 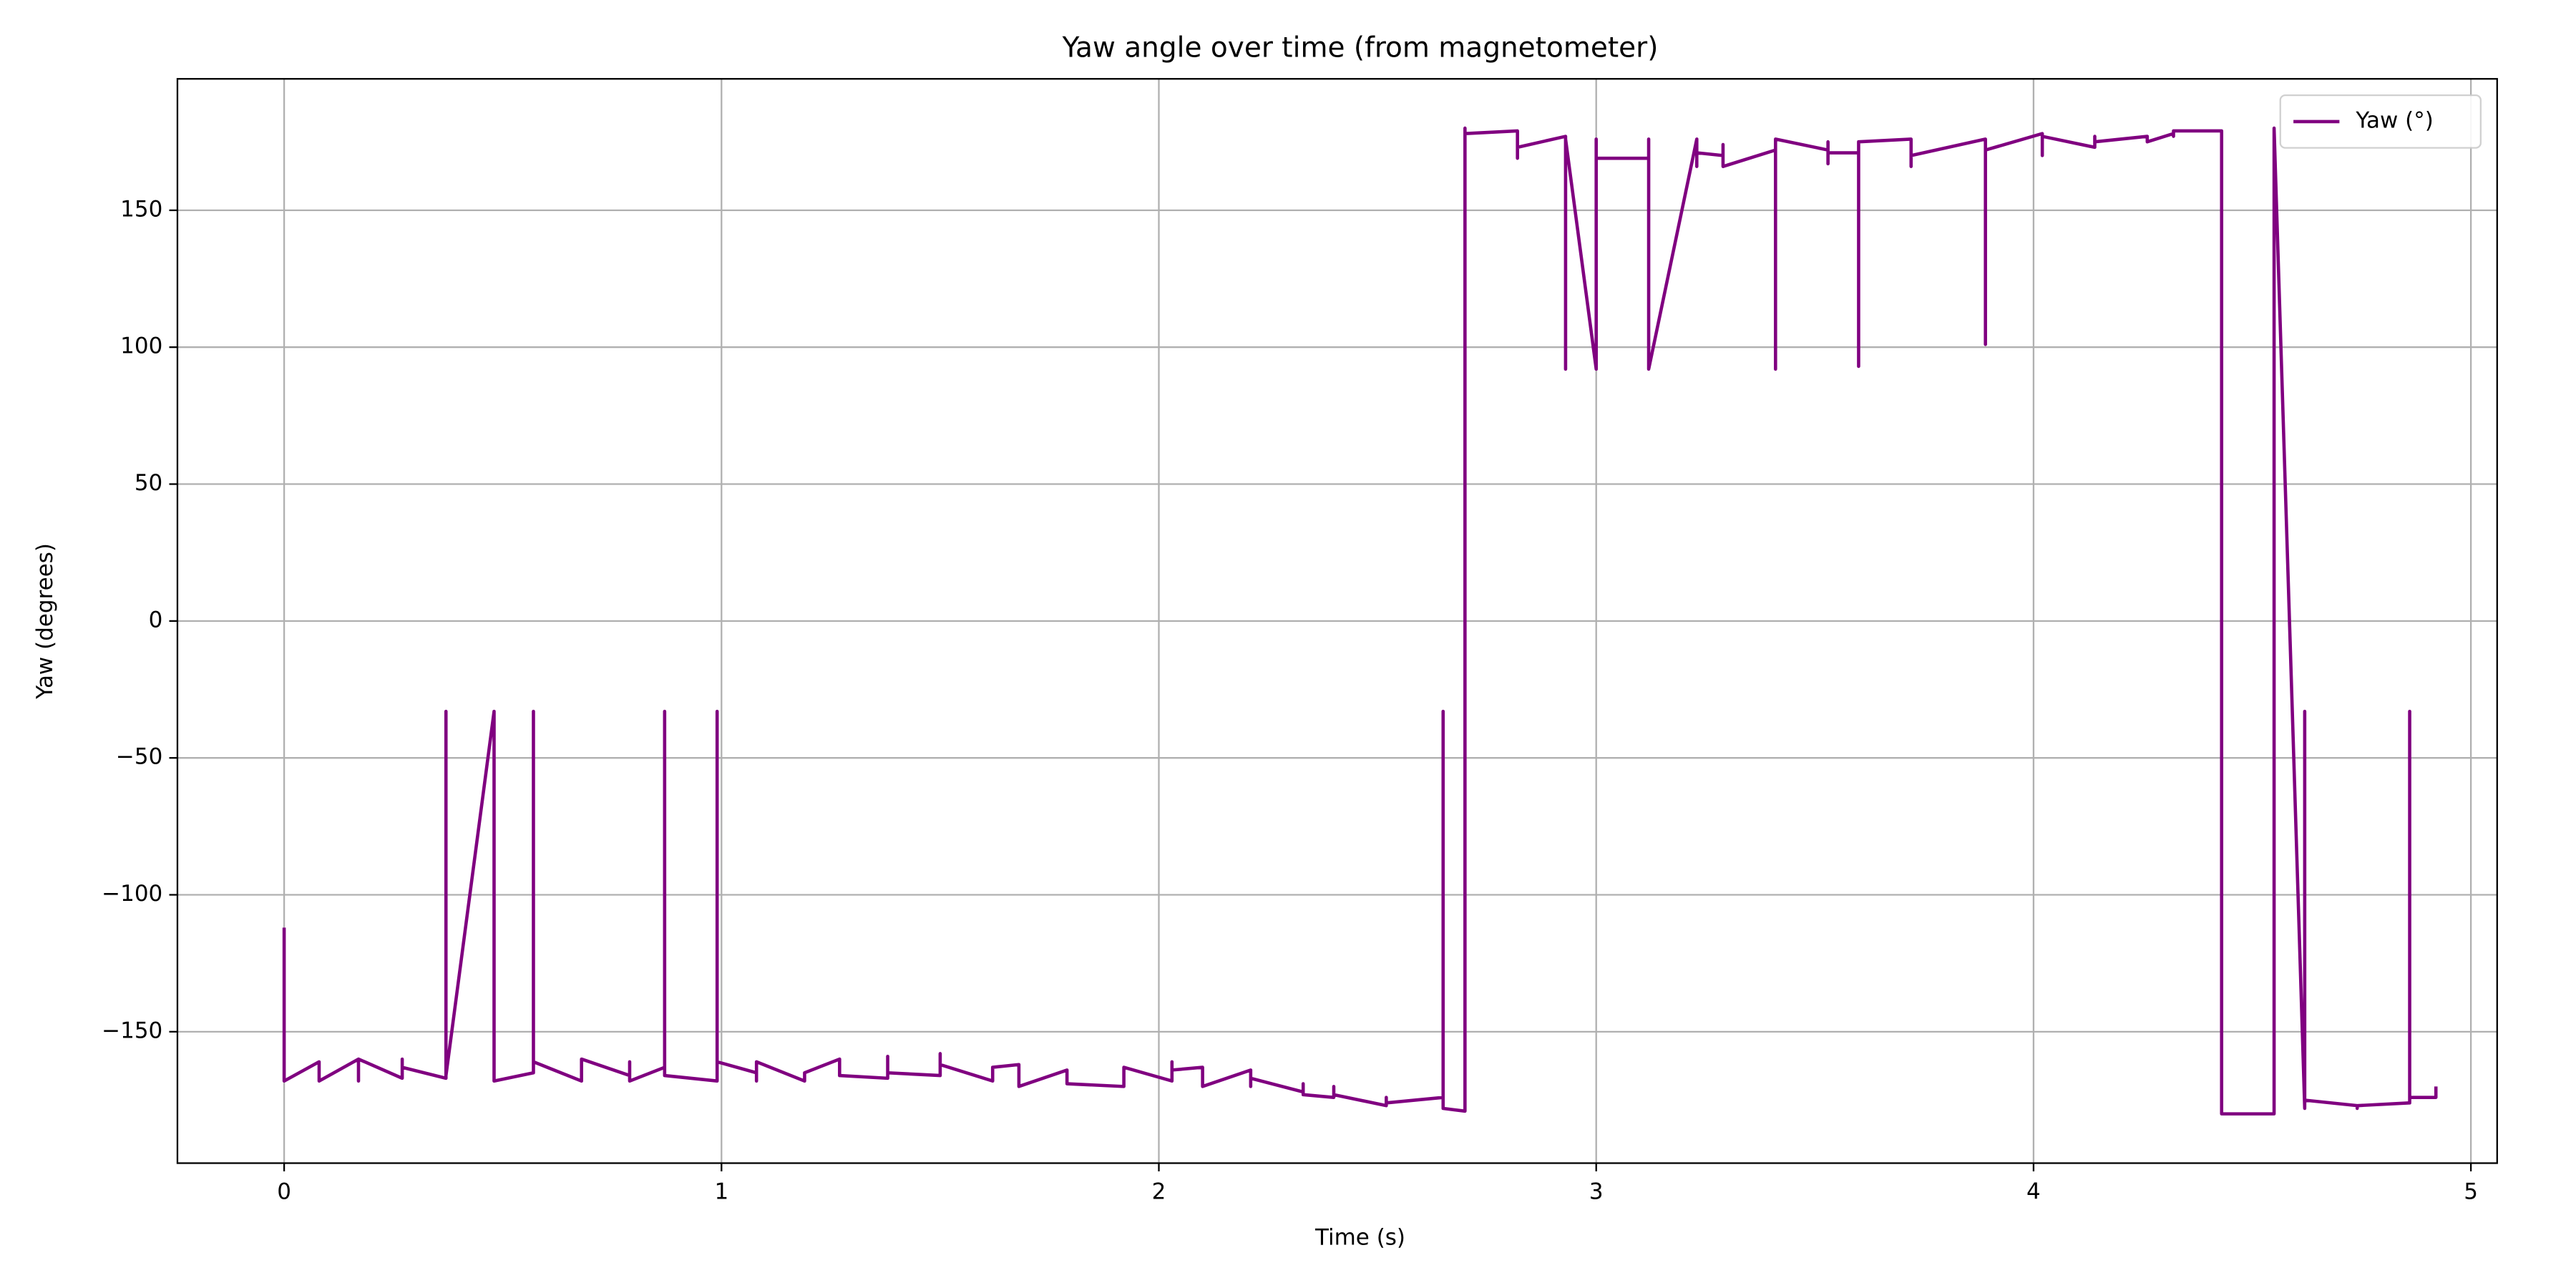 I want to click on legend-box, so click(x=2380, y=122).